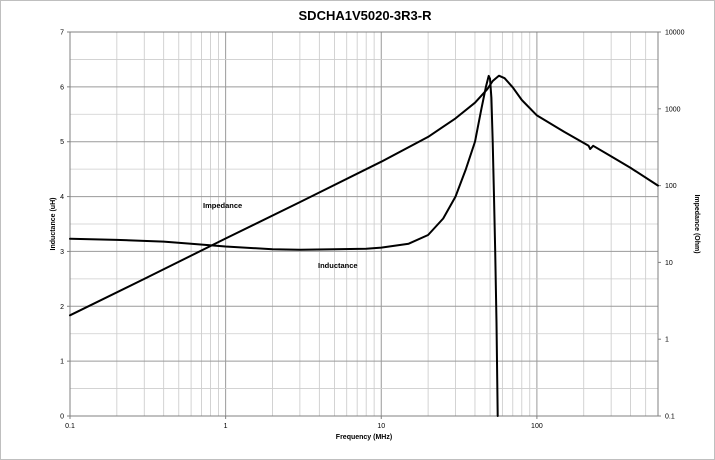 This screenshot has height=460, width=715. I want to click on annotation-inductance: Inductance, so click(338, 265).